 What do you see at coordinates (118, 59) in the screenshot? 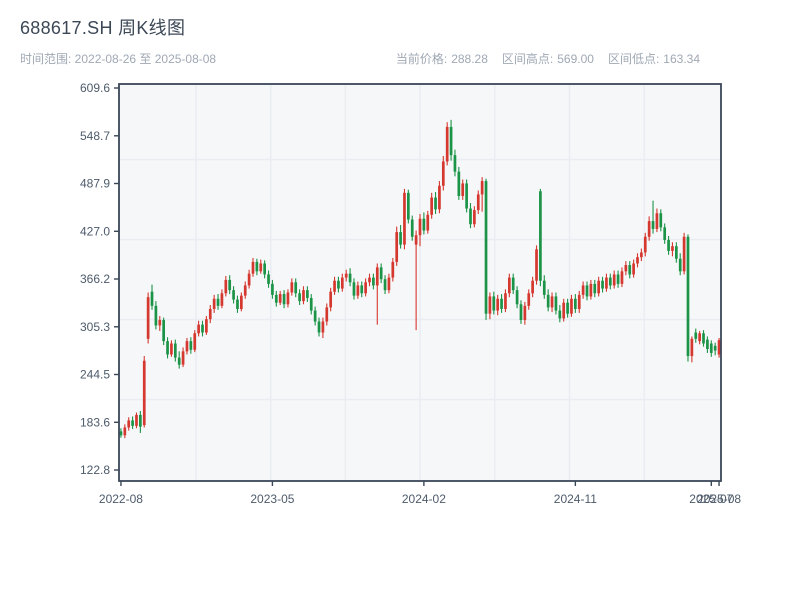
I see `date-range-label: 时间范围: 2022-08-26 至 2025-08-08` at bounding box center [118, 59].